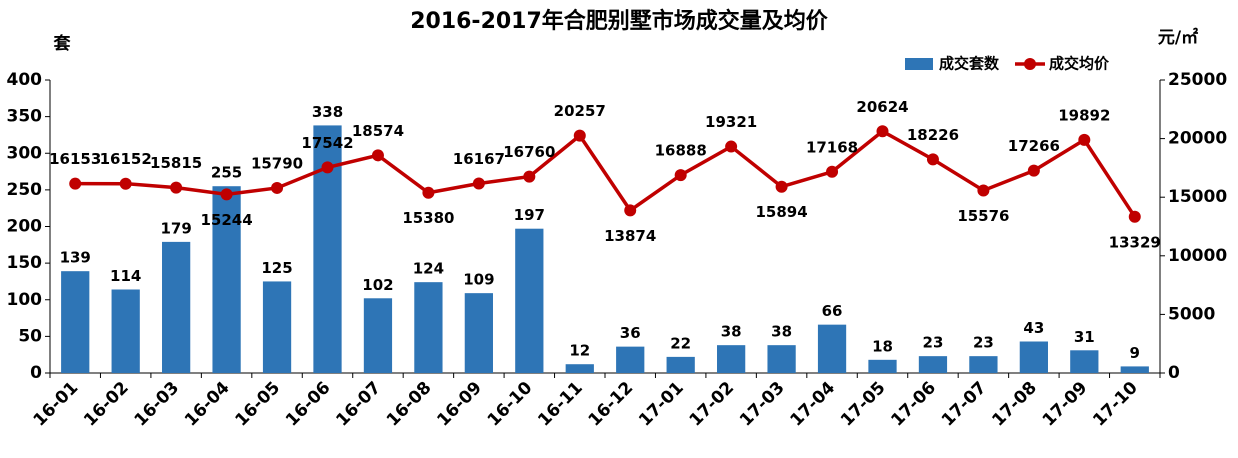 Image resolution: width=1238 pixels, height=458 pixels. I want to click on line-value-label: 19892, so click(1084, 115).